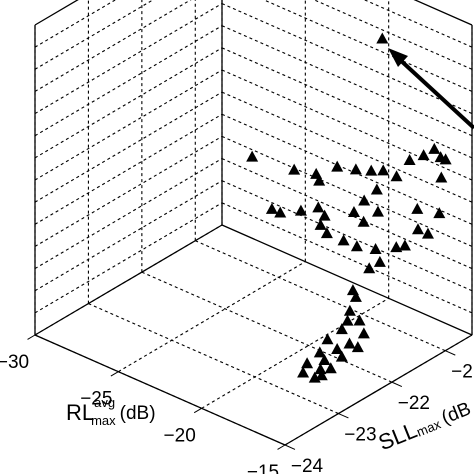  Describe the element at coordinates (103, 420) in the screenshot. I see `x-label-sub: max` at that location.